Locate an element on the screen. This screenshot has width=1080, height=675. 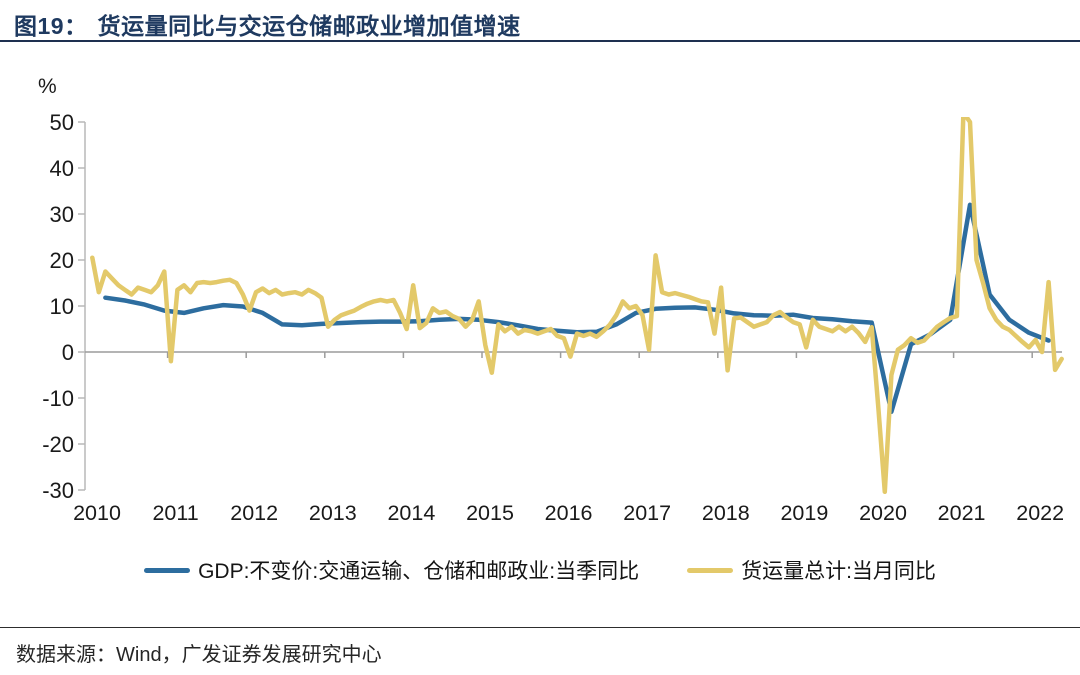
y-tick-label: 0 is located at coordinates (68, 352).